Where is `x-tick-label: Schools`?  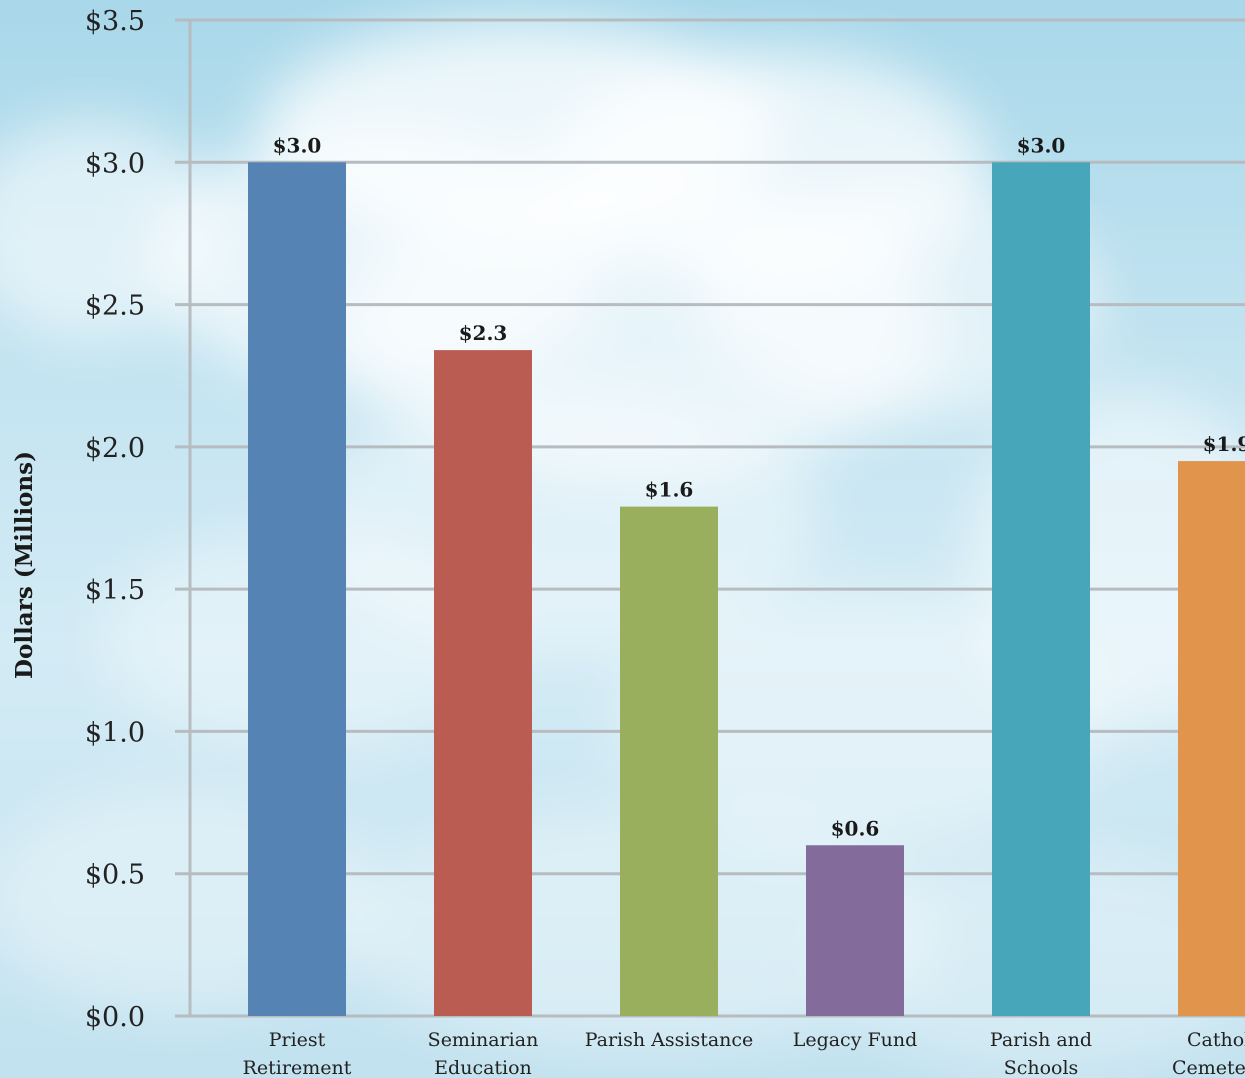 x-tick-label: Schools is located at coordinates (1041, 1067).